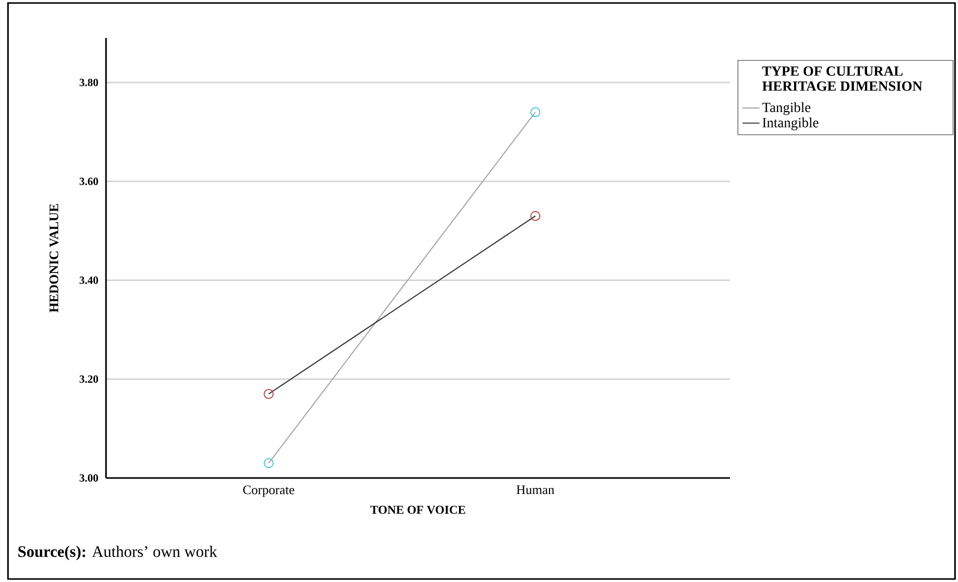 This screenshot has height=582, width=958. I want to click on legend-label: Tangible, so click(786, 109).